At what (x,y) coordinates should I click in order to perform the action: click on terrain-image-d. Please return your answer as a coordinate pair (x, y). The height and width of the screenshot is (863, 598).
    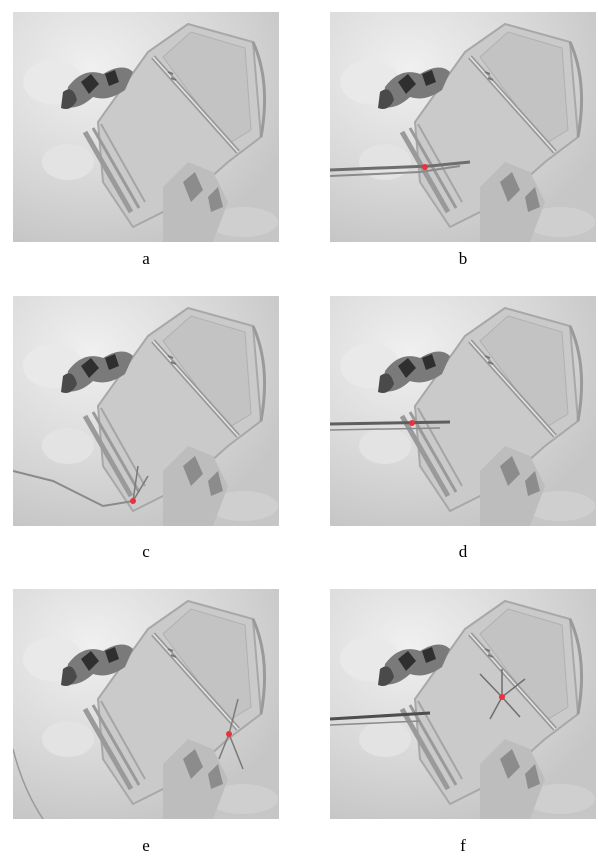
    Looking at the image, I should click on (463, 411).